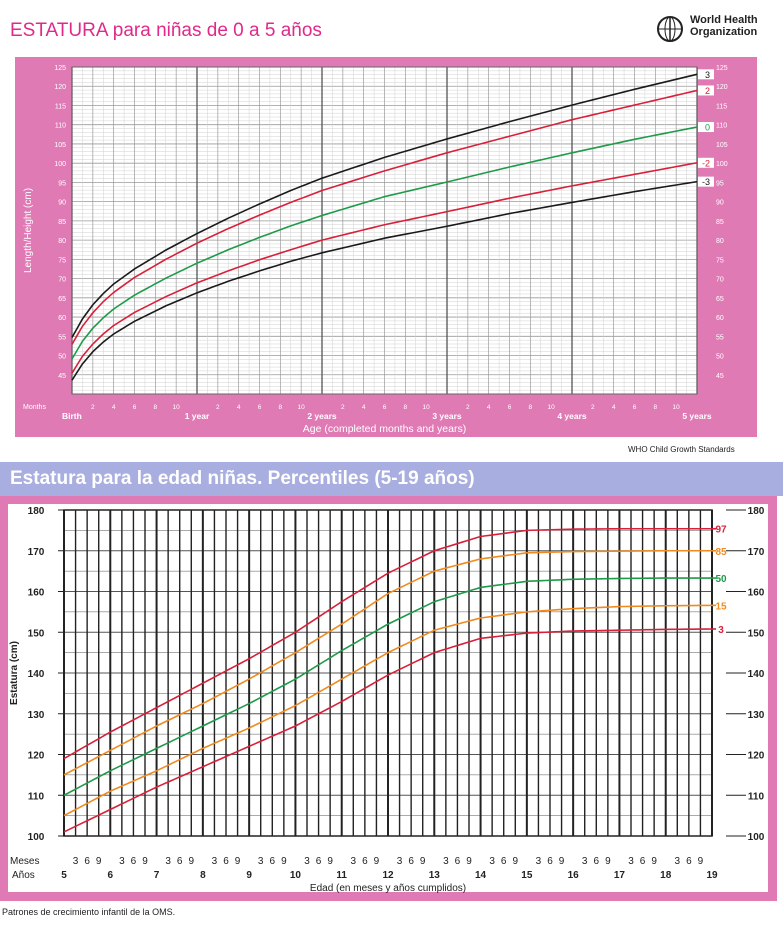  Describe the element at coordinates (707, 91) in the screenshot. I see `top-series-label: 2` at that location.